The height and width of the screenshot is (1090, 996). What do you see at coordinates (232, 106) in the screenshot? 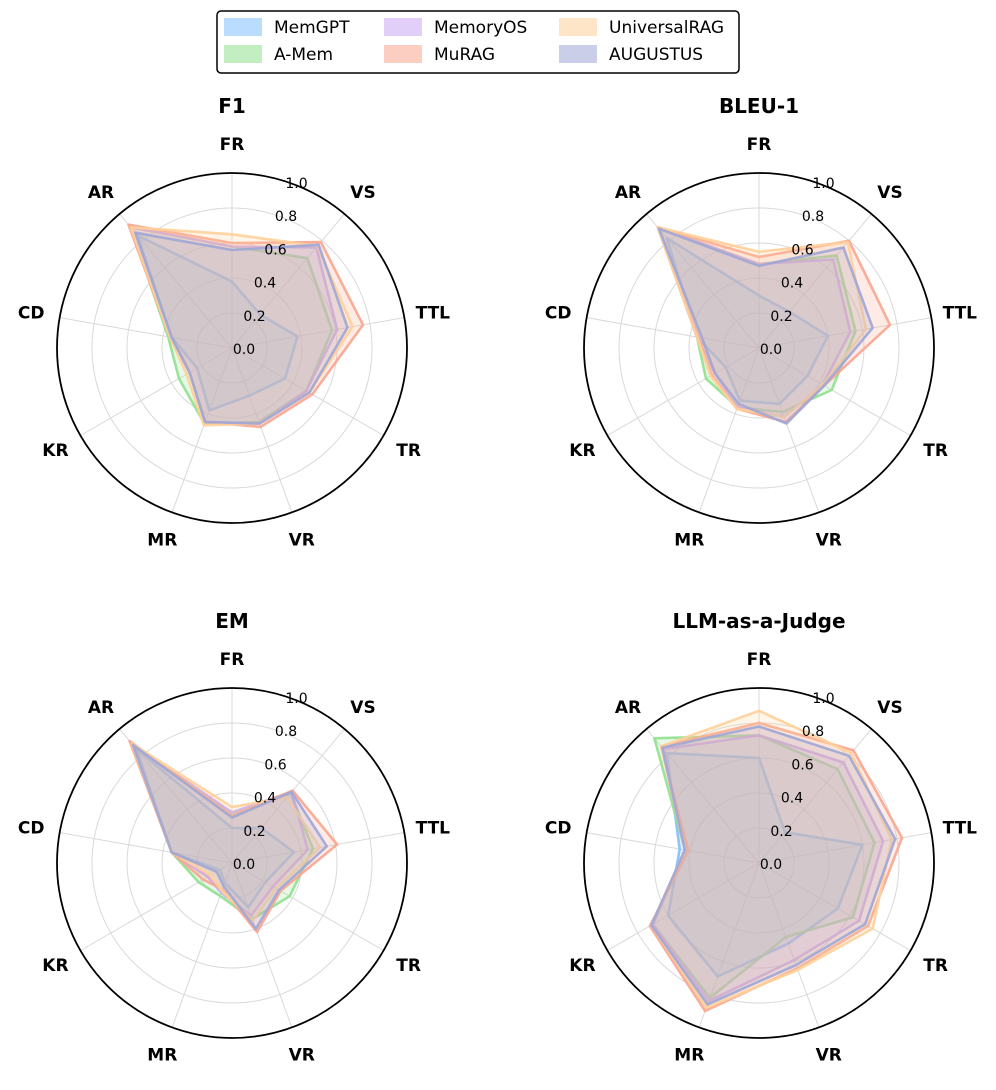
I see `panel-title-f1: F1` at bounding box center [232, 106].